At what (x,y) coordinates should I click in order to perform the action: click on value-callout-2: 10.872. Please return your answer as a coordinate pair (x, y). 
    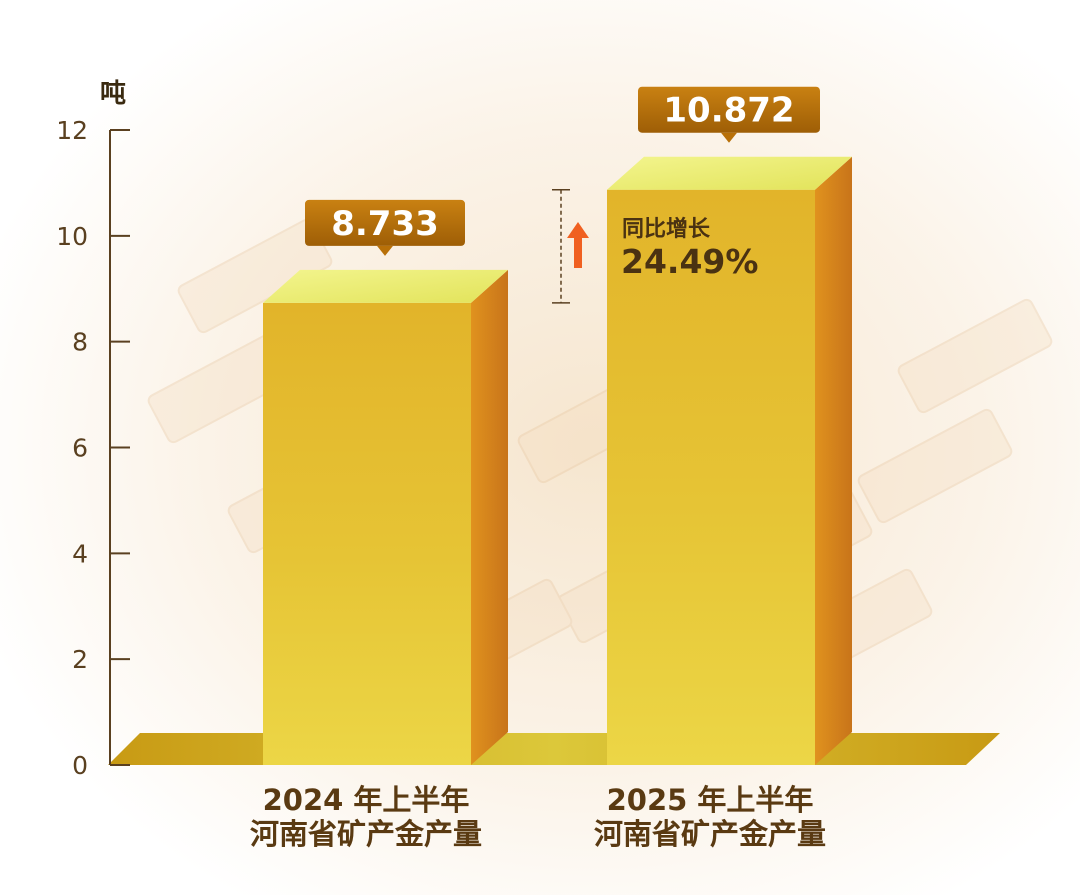
    Looking at the image, I should click on (729, 114).